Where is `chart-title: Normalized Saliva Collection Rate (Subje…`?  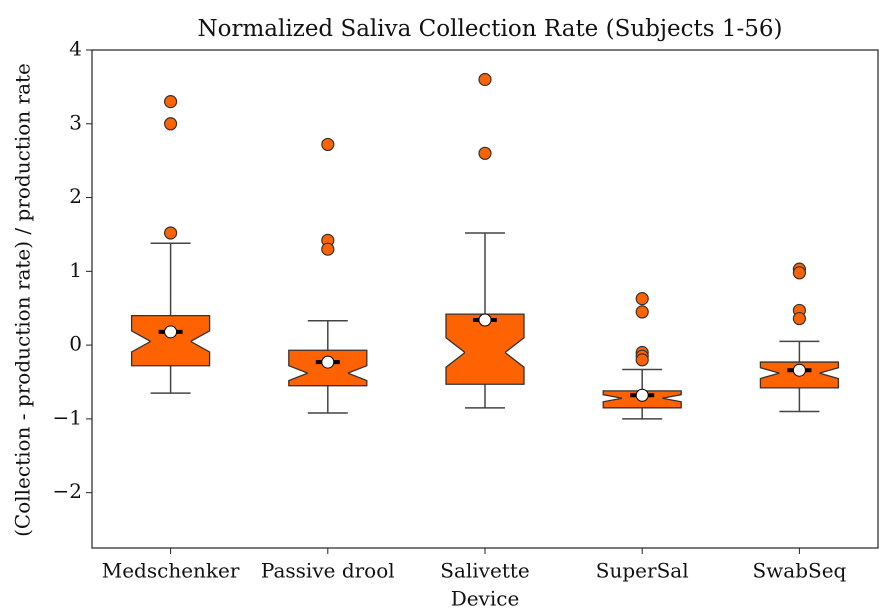
chart-title: Normalized Saliva Collection Rate (Subje… is located at coordinates (490, 29).